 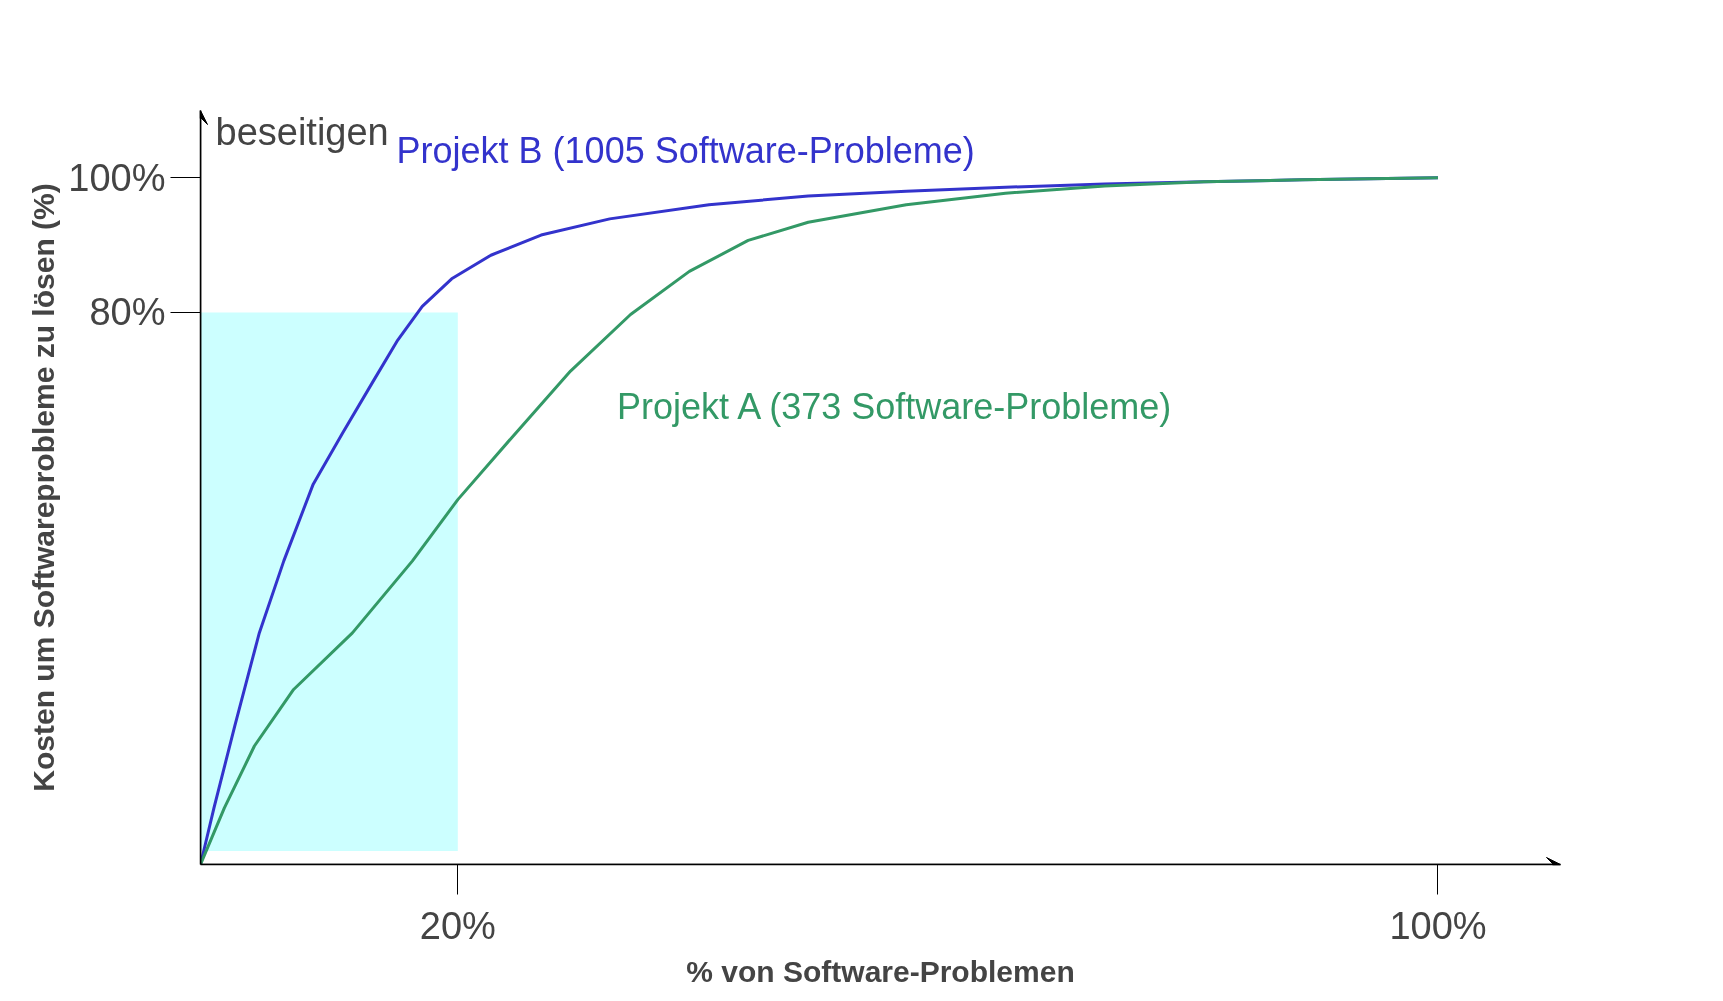 I want to click on series-label: Projekt B (1005 Software-Probleme), so click(x=685, y=151).